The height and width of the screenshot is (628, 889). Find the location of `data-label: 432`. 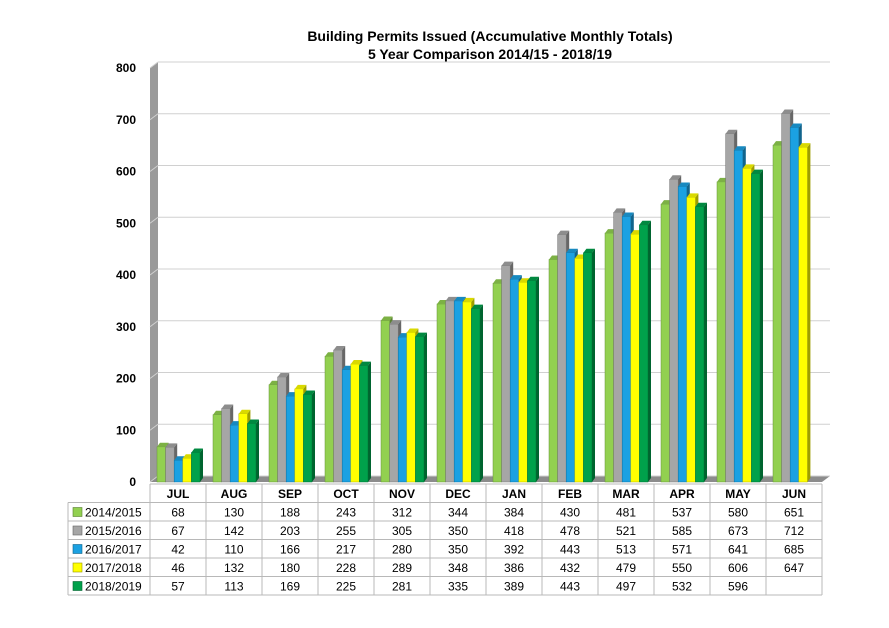

data-label: 432 is located at coordinates (570, 568).